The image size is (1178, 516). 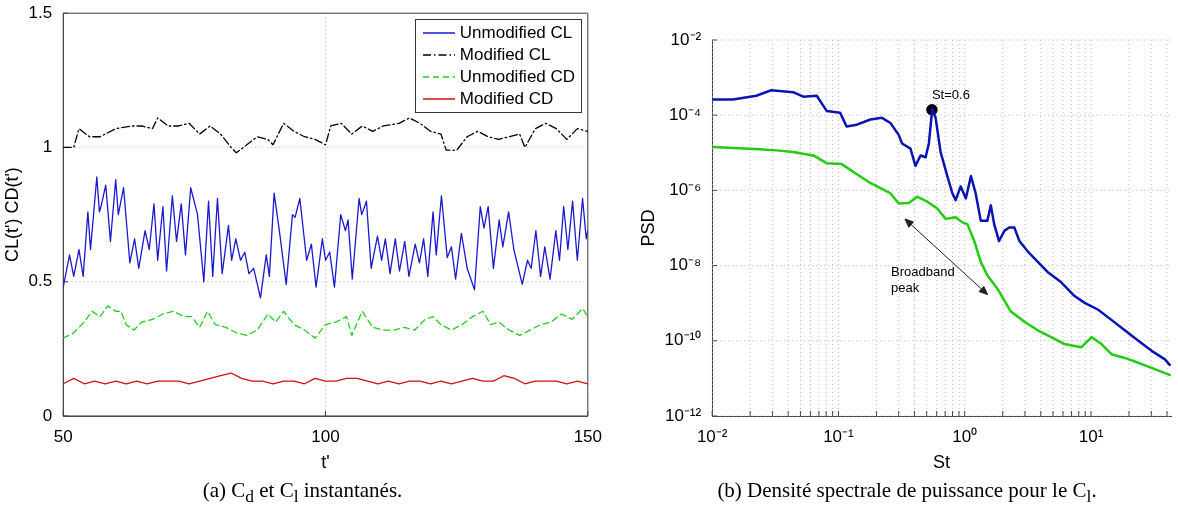 What do you see at coordinates (506, 99) in the screenshot?
I see `legend-label: Modified CD` at bounding box center [506, 99].